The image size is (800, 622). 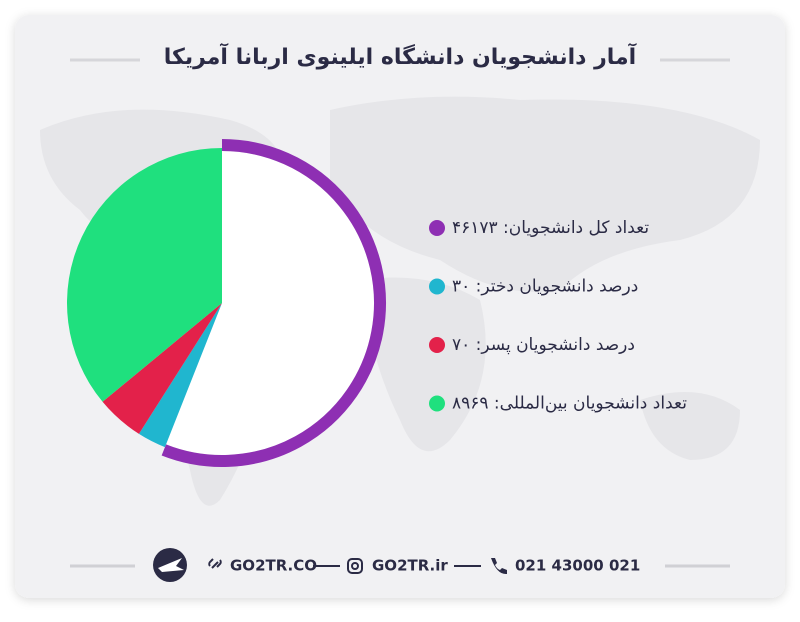 I want to click on phone-icon, so click(x=499, y=566).